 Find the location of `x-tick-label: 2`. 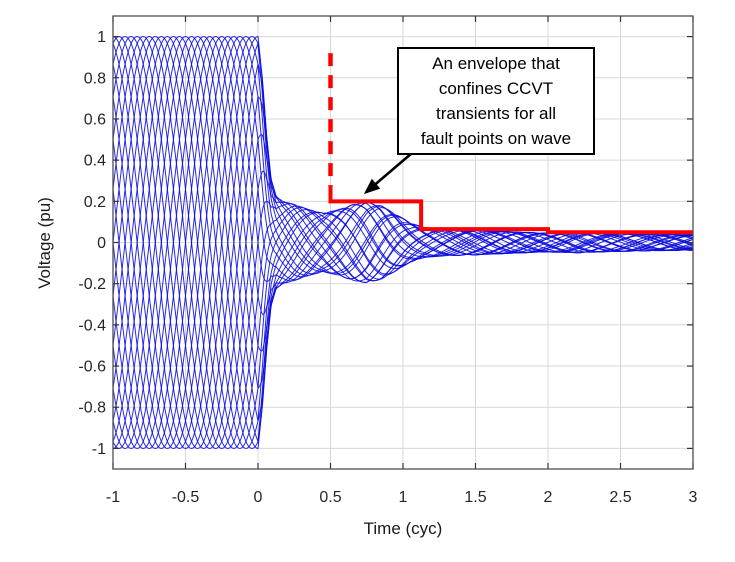

x-tick-label: 2 is located at coordinates (548, 497).